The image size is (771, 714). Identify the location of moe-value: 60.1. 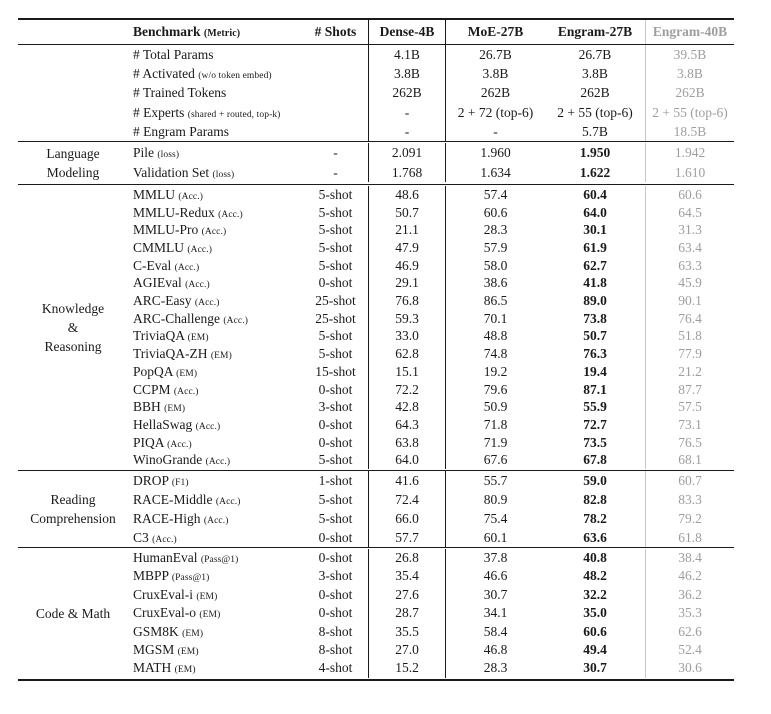
(495, 537).